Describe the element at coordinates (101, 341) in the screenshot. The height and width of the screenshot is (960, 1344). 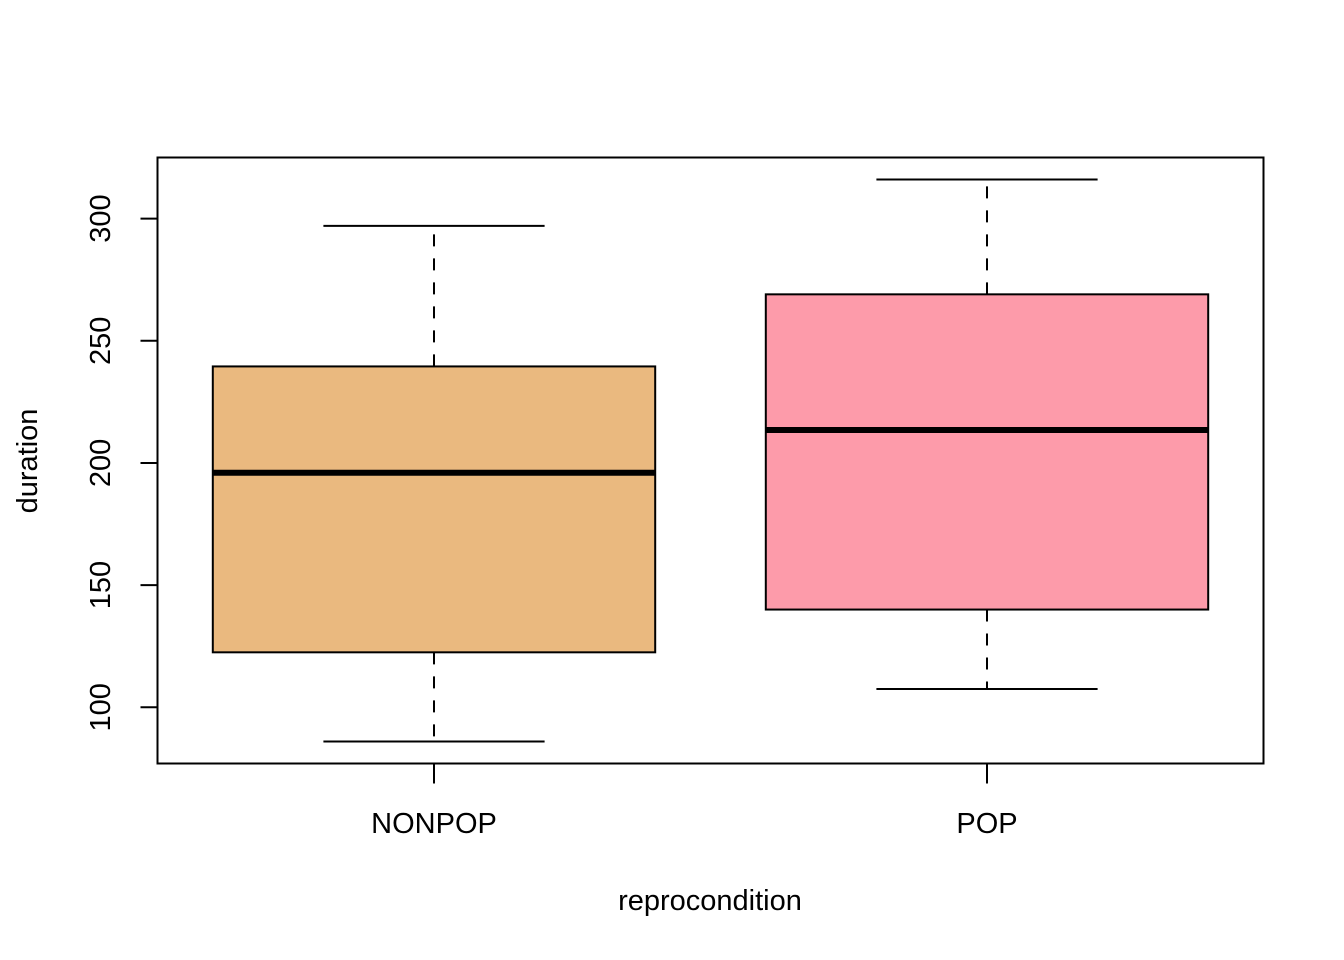
I see `y-tick-label-250: 250` at that location.